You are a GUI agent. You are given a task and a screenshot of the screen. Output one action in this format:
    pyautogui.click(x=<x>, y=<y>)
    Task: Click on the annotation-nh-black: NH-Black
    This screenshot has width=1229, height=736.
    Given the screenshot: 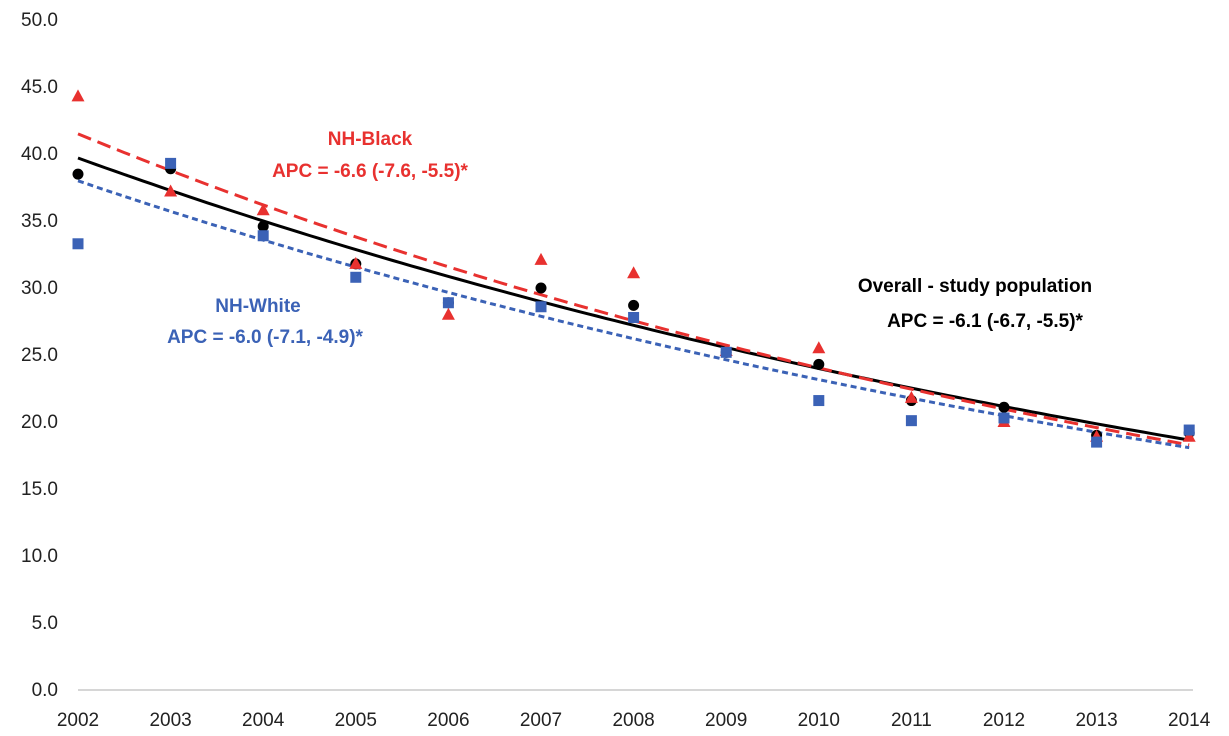 What is the action you would take?
    pyautogui.click(x=370, y=139)
    